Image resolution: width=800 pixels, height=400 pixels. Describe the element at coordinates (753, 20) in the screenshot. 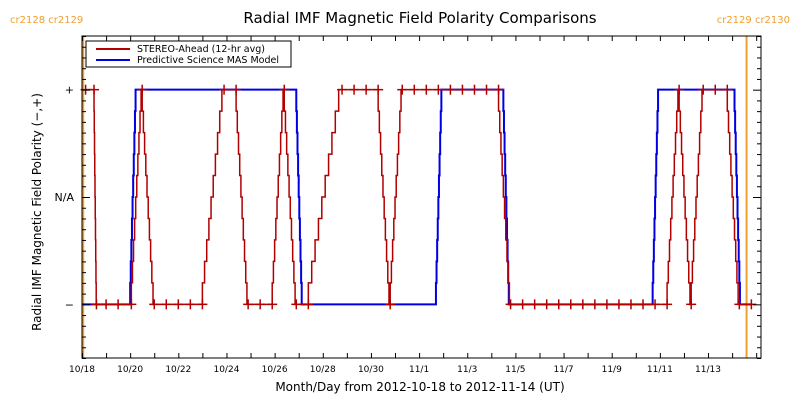

I see `carrington-label-right: cr2129 cr2130` at that location.